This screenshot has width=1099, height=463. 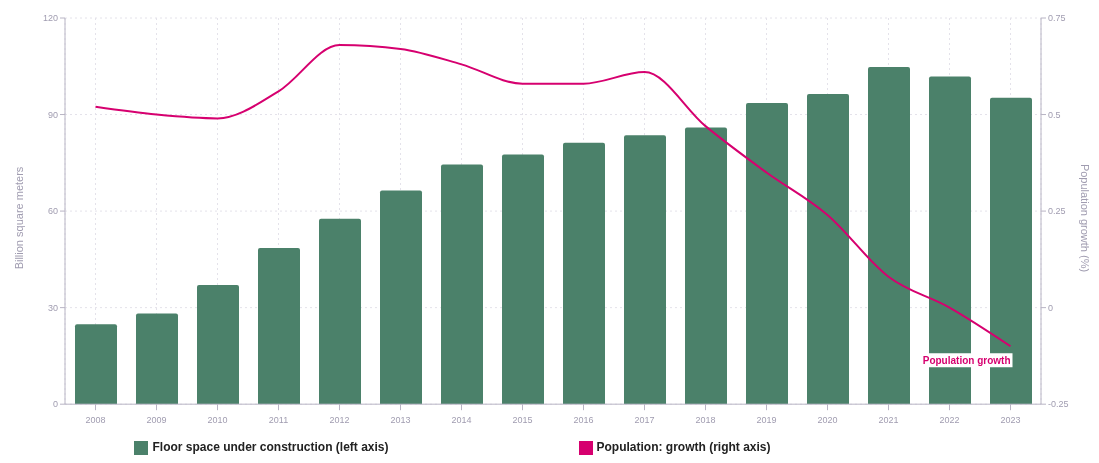 I want to click on x-tick-label: 2017, so click(x=644, y=419).